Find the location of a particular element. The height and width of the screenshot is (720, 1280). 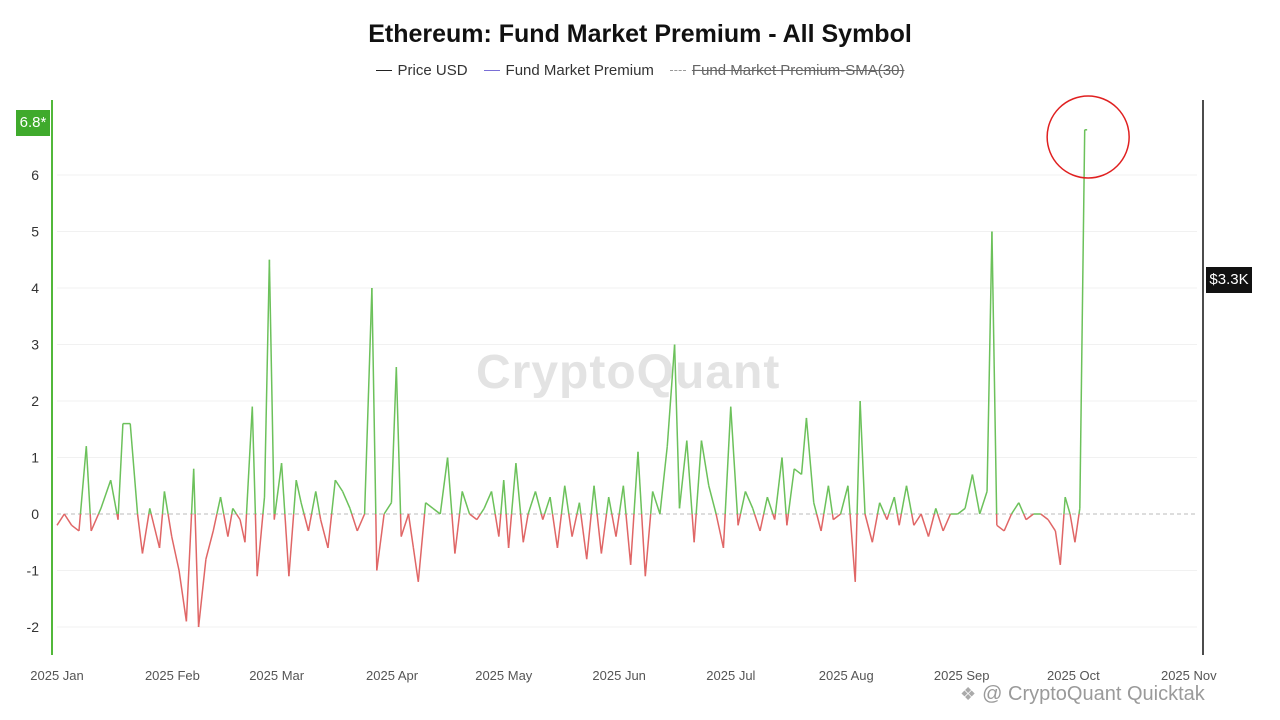

legend-item-sma: Fund Market Premium-SMA(30) is located at coordinates (786, 70).